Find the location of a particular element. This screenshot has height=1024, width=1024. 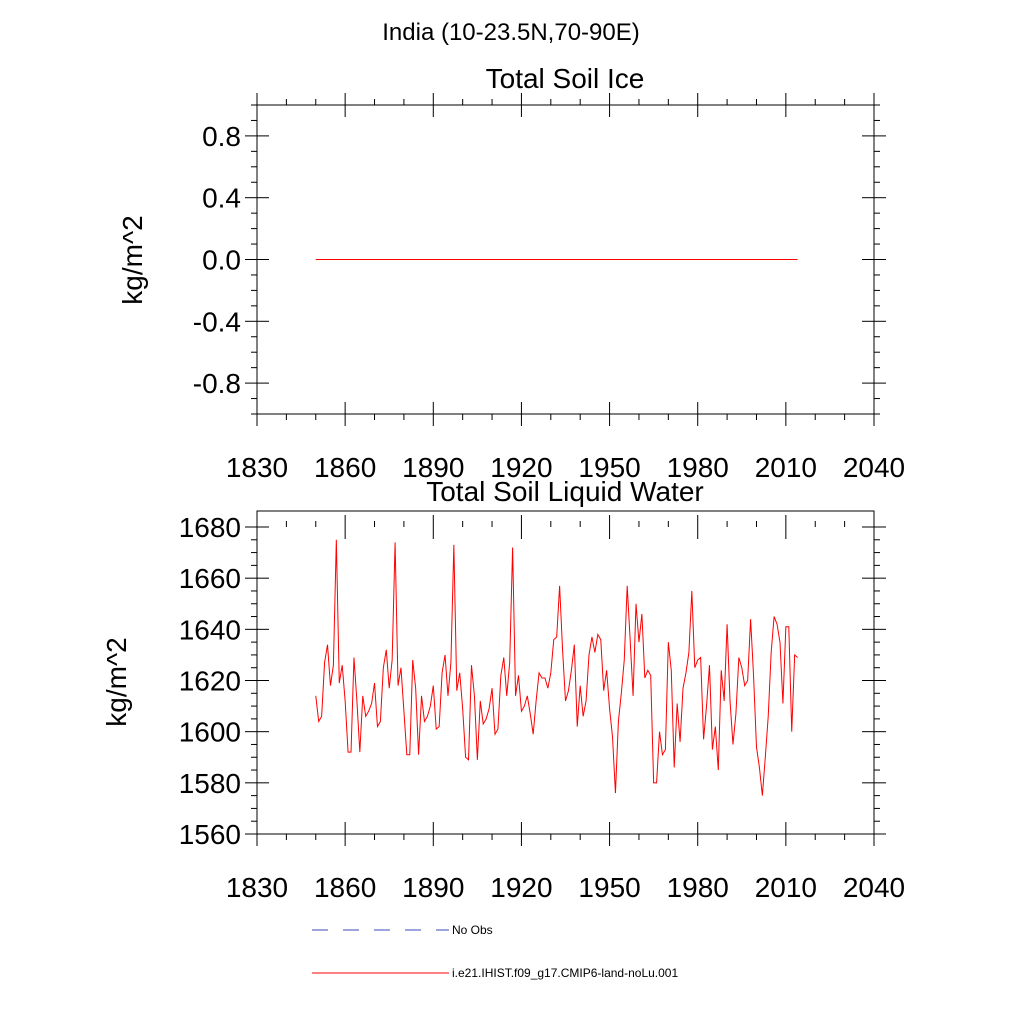

legend-no-obs-label: No Obs is located at coordinates (472, 930).